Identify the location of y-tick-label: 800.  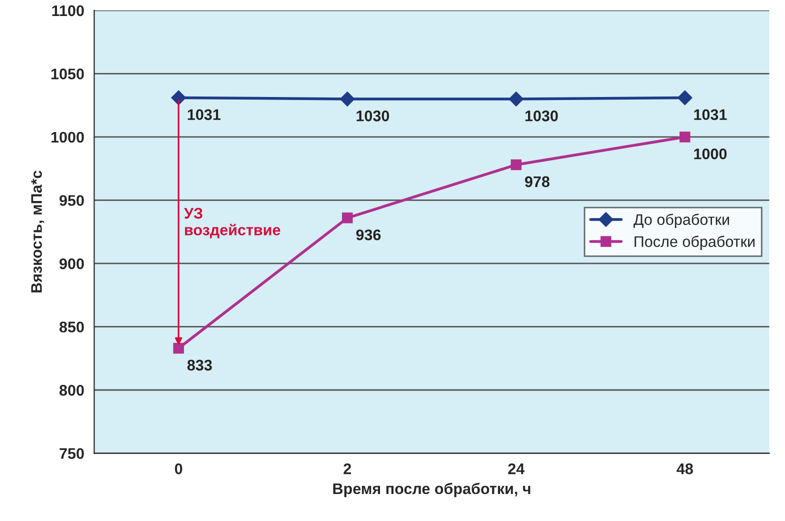
(71, 390).